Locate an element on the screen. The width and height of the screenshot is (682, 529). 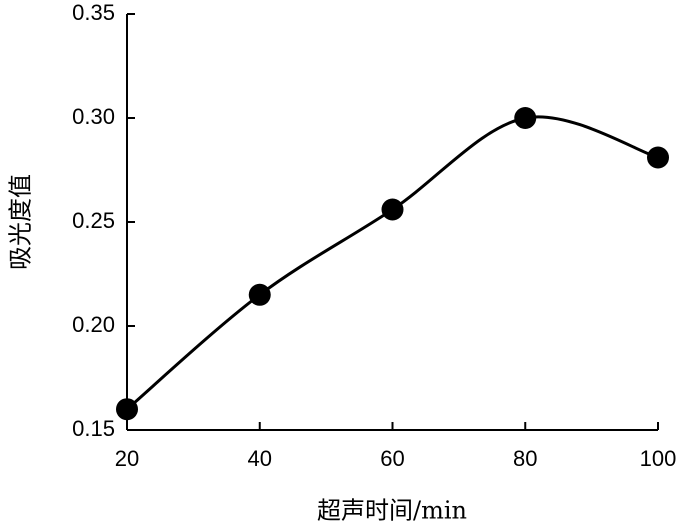
x-tick-label: 100 is located at coordinates (658, 458).